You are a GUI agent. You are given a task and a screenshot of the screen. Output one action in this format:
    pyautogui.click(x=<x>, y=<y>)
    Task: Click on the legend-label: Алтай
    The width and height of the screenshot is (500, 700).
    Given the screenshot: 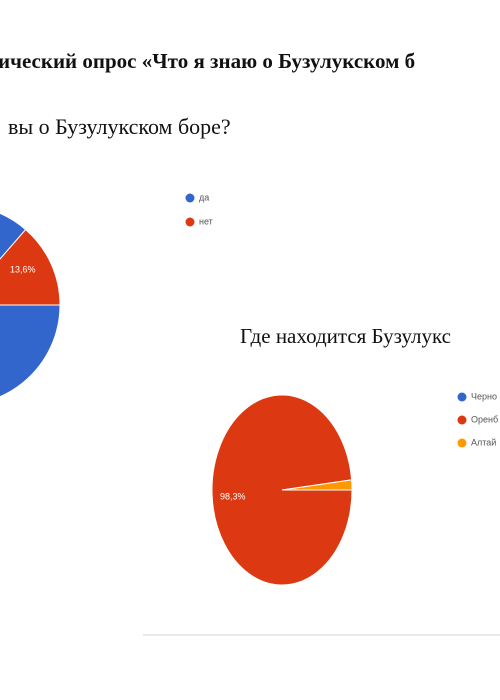 What is the action you would take?
    pyautogui.click(x=483, y=442)
    